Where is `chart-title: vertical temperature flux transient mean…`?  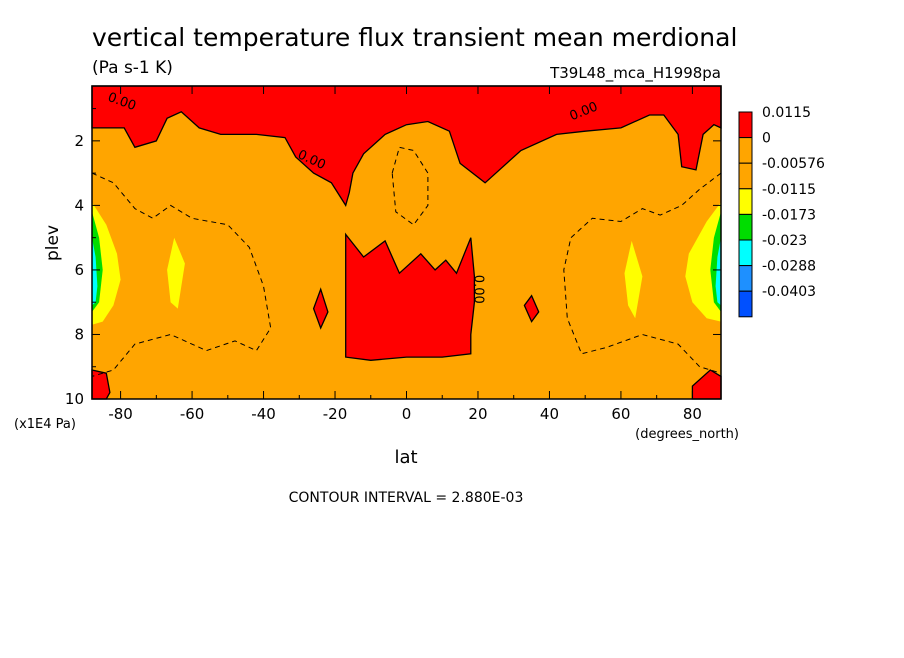 chart-title: vertical temperature flux transient mean… is located at coordinates (414, 37).